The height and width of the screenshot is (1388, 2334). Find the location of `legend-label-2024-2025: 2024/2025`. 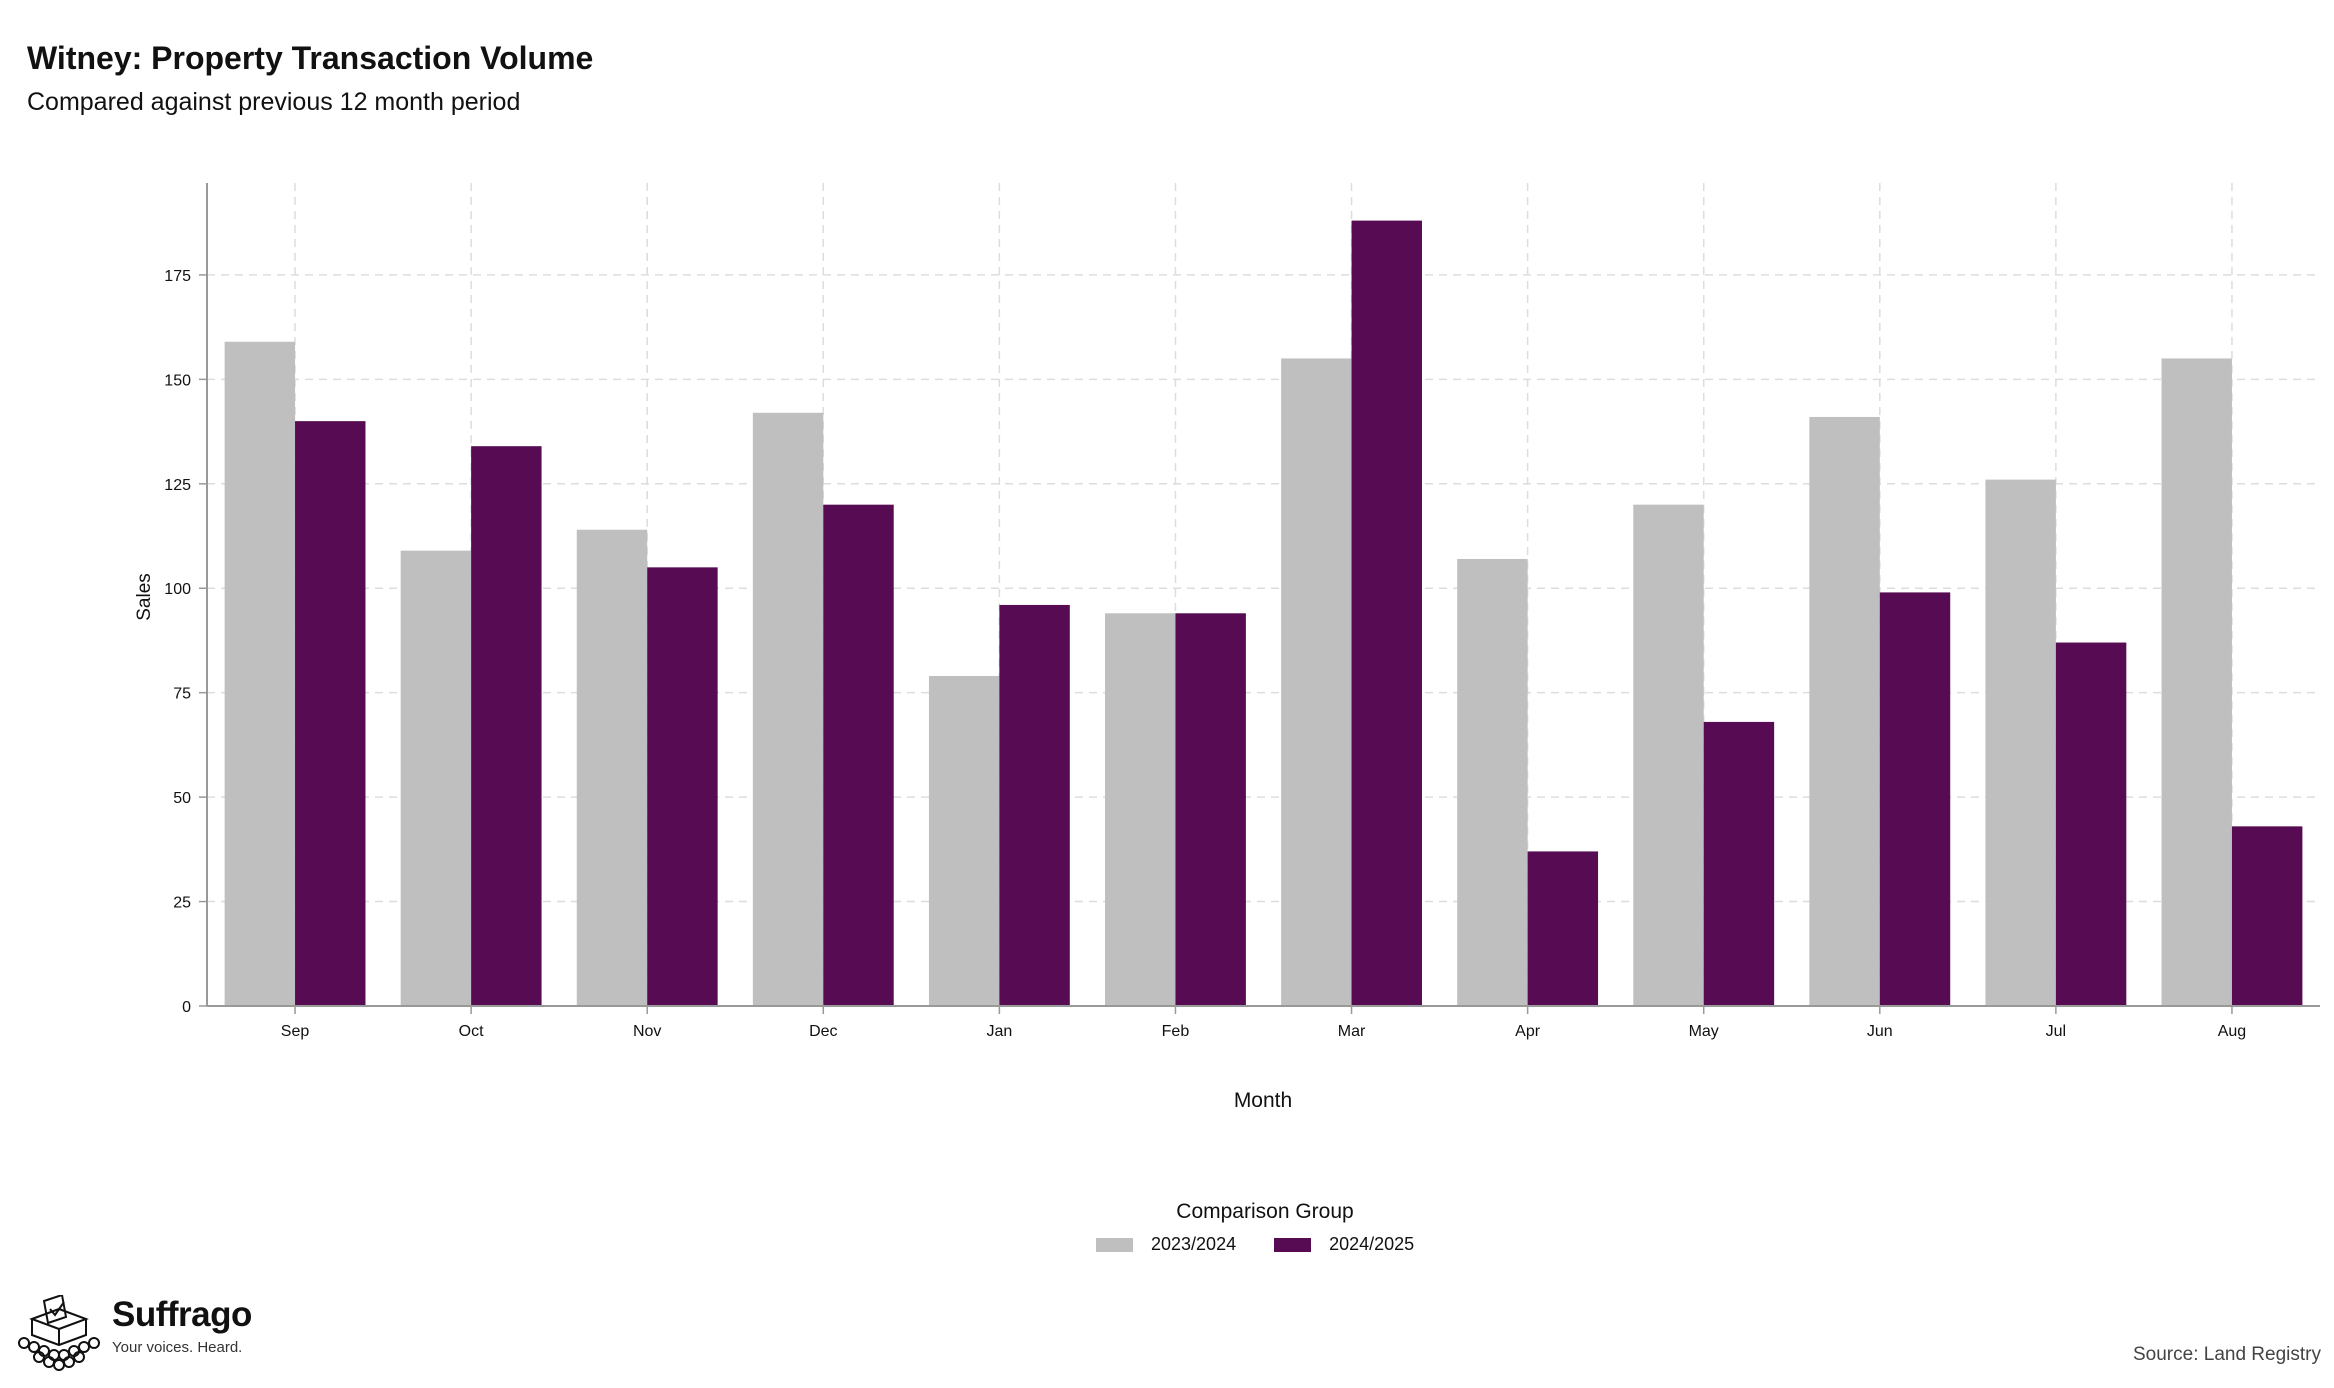

legend-label-2024-2025: 2024/2025 is located at coordinates (1372, 1244).